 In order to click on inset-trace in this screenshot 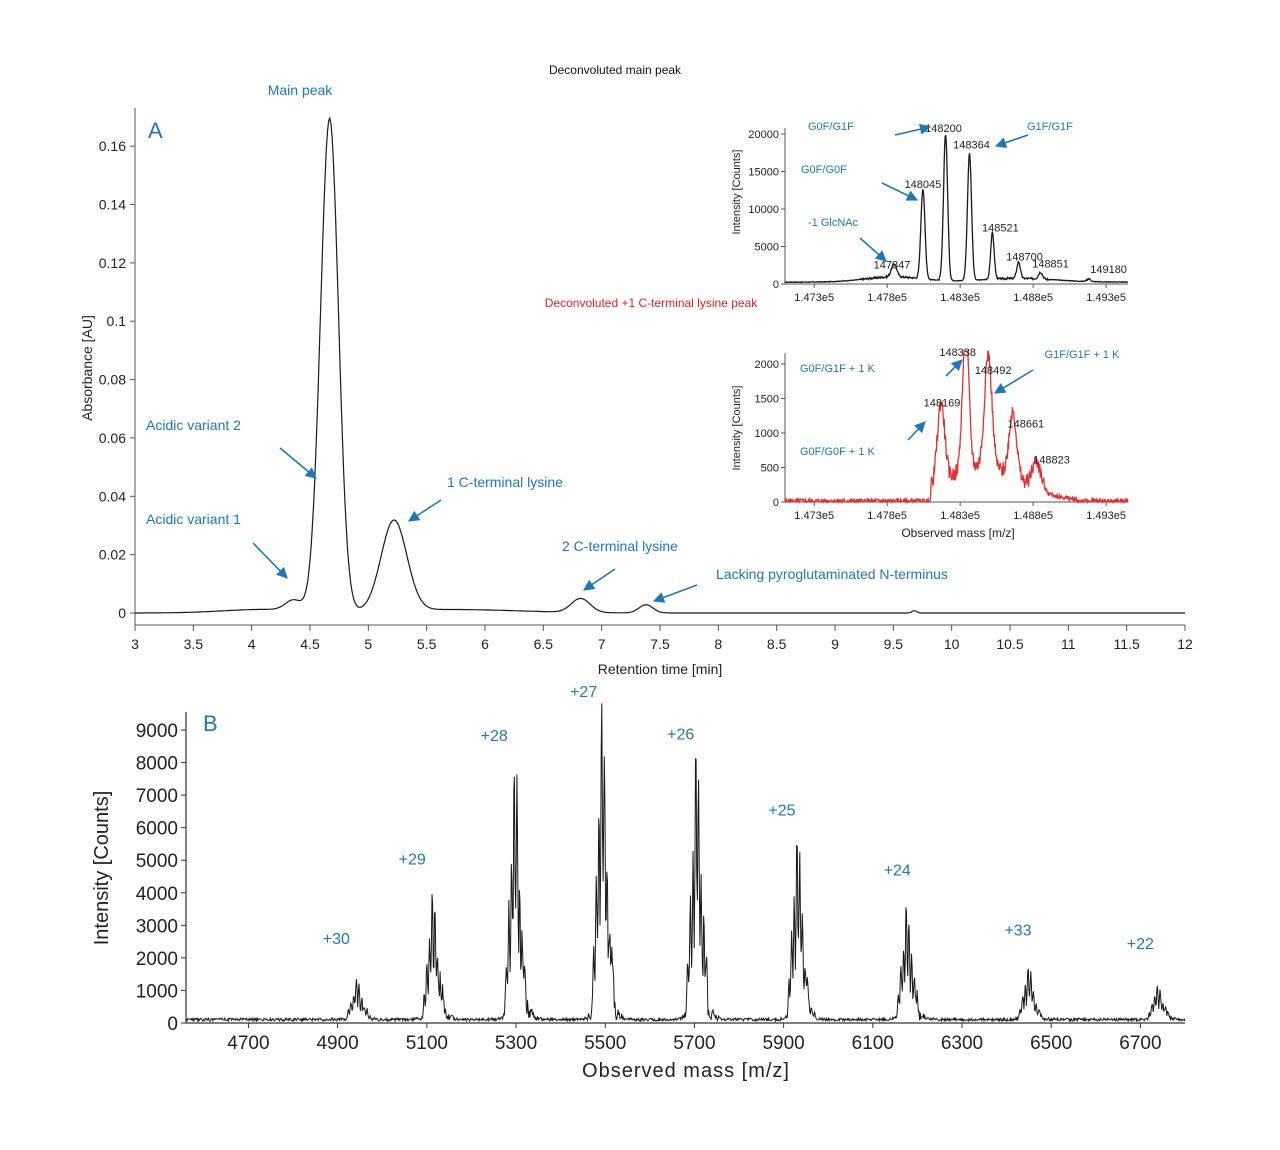, I will do `click(956, 427)`.